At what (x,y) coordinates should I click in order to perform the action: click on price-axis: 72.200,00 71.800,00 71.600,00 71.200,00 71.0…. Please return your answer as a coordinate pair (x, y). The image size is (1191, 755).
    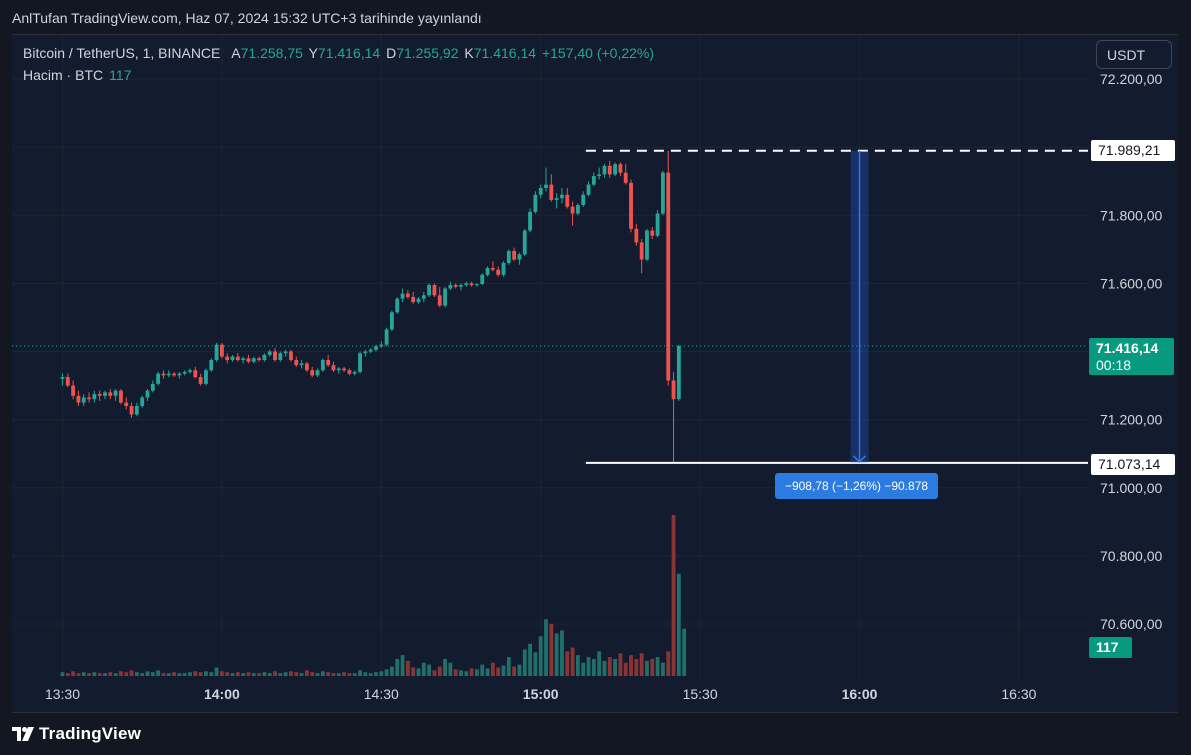
    Looking at the image, I should click on (1131, 351).